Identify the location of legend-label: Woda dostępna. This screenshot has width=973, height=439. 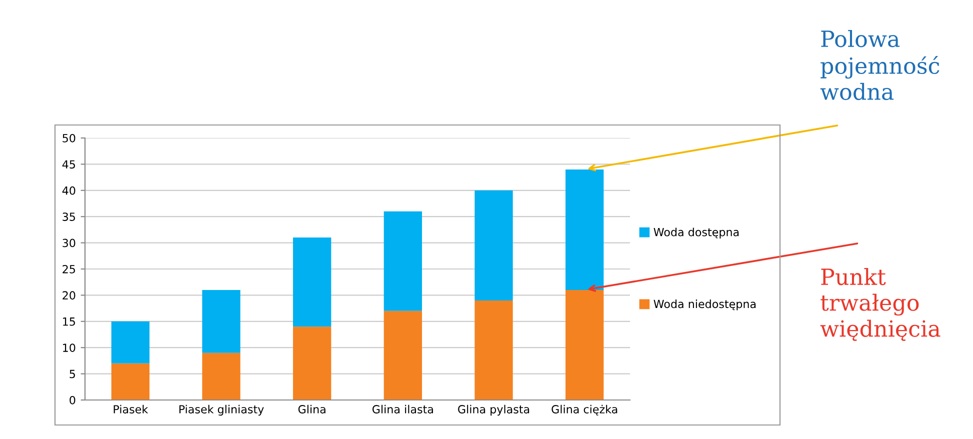
(696, 233).